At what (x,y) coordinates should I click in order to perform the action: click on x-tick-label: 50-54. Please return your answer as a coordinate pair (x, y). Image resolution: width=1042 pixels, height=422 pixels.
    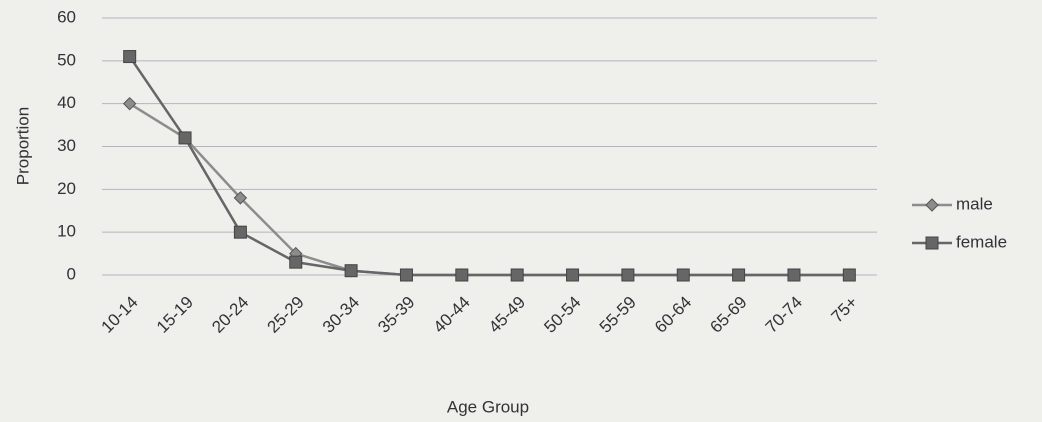
    Looking at the image, I should click on (562, 315).